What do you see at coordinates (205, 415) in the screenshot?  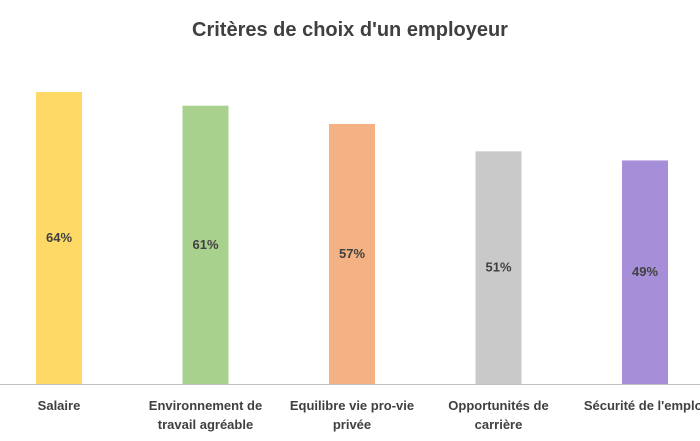 I see `x-tick-label: Environnement de travail agréable` at bounding box center [205, 415].